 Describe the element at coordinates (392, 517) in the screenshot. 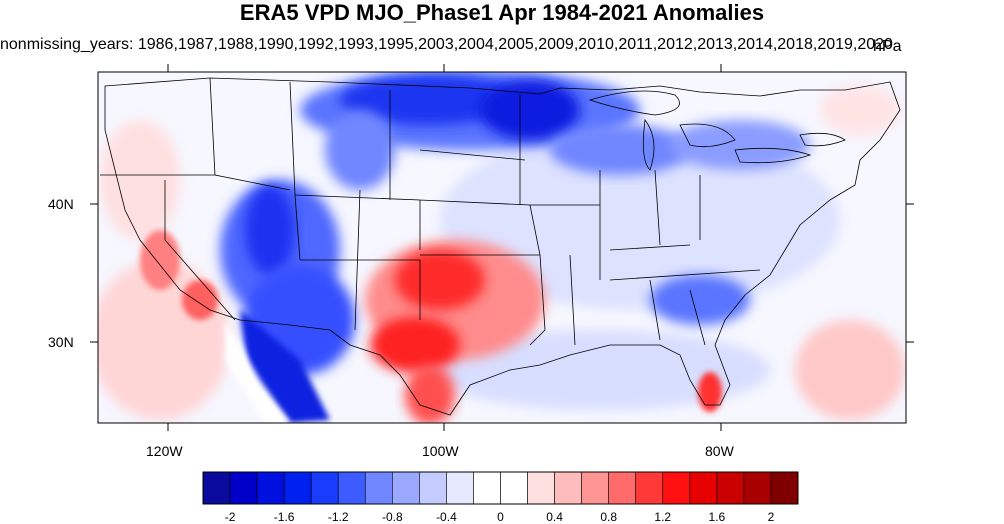

I see `colorbar-label: -0.8` at that location.